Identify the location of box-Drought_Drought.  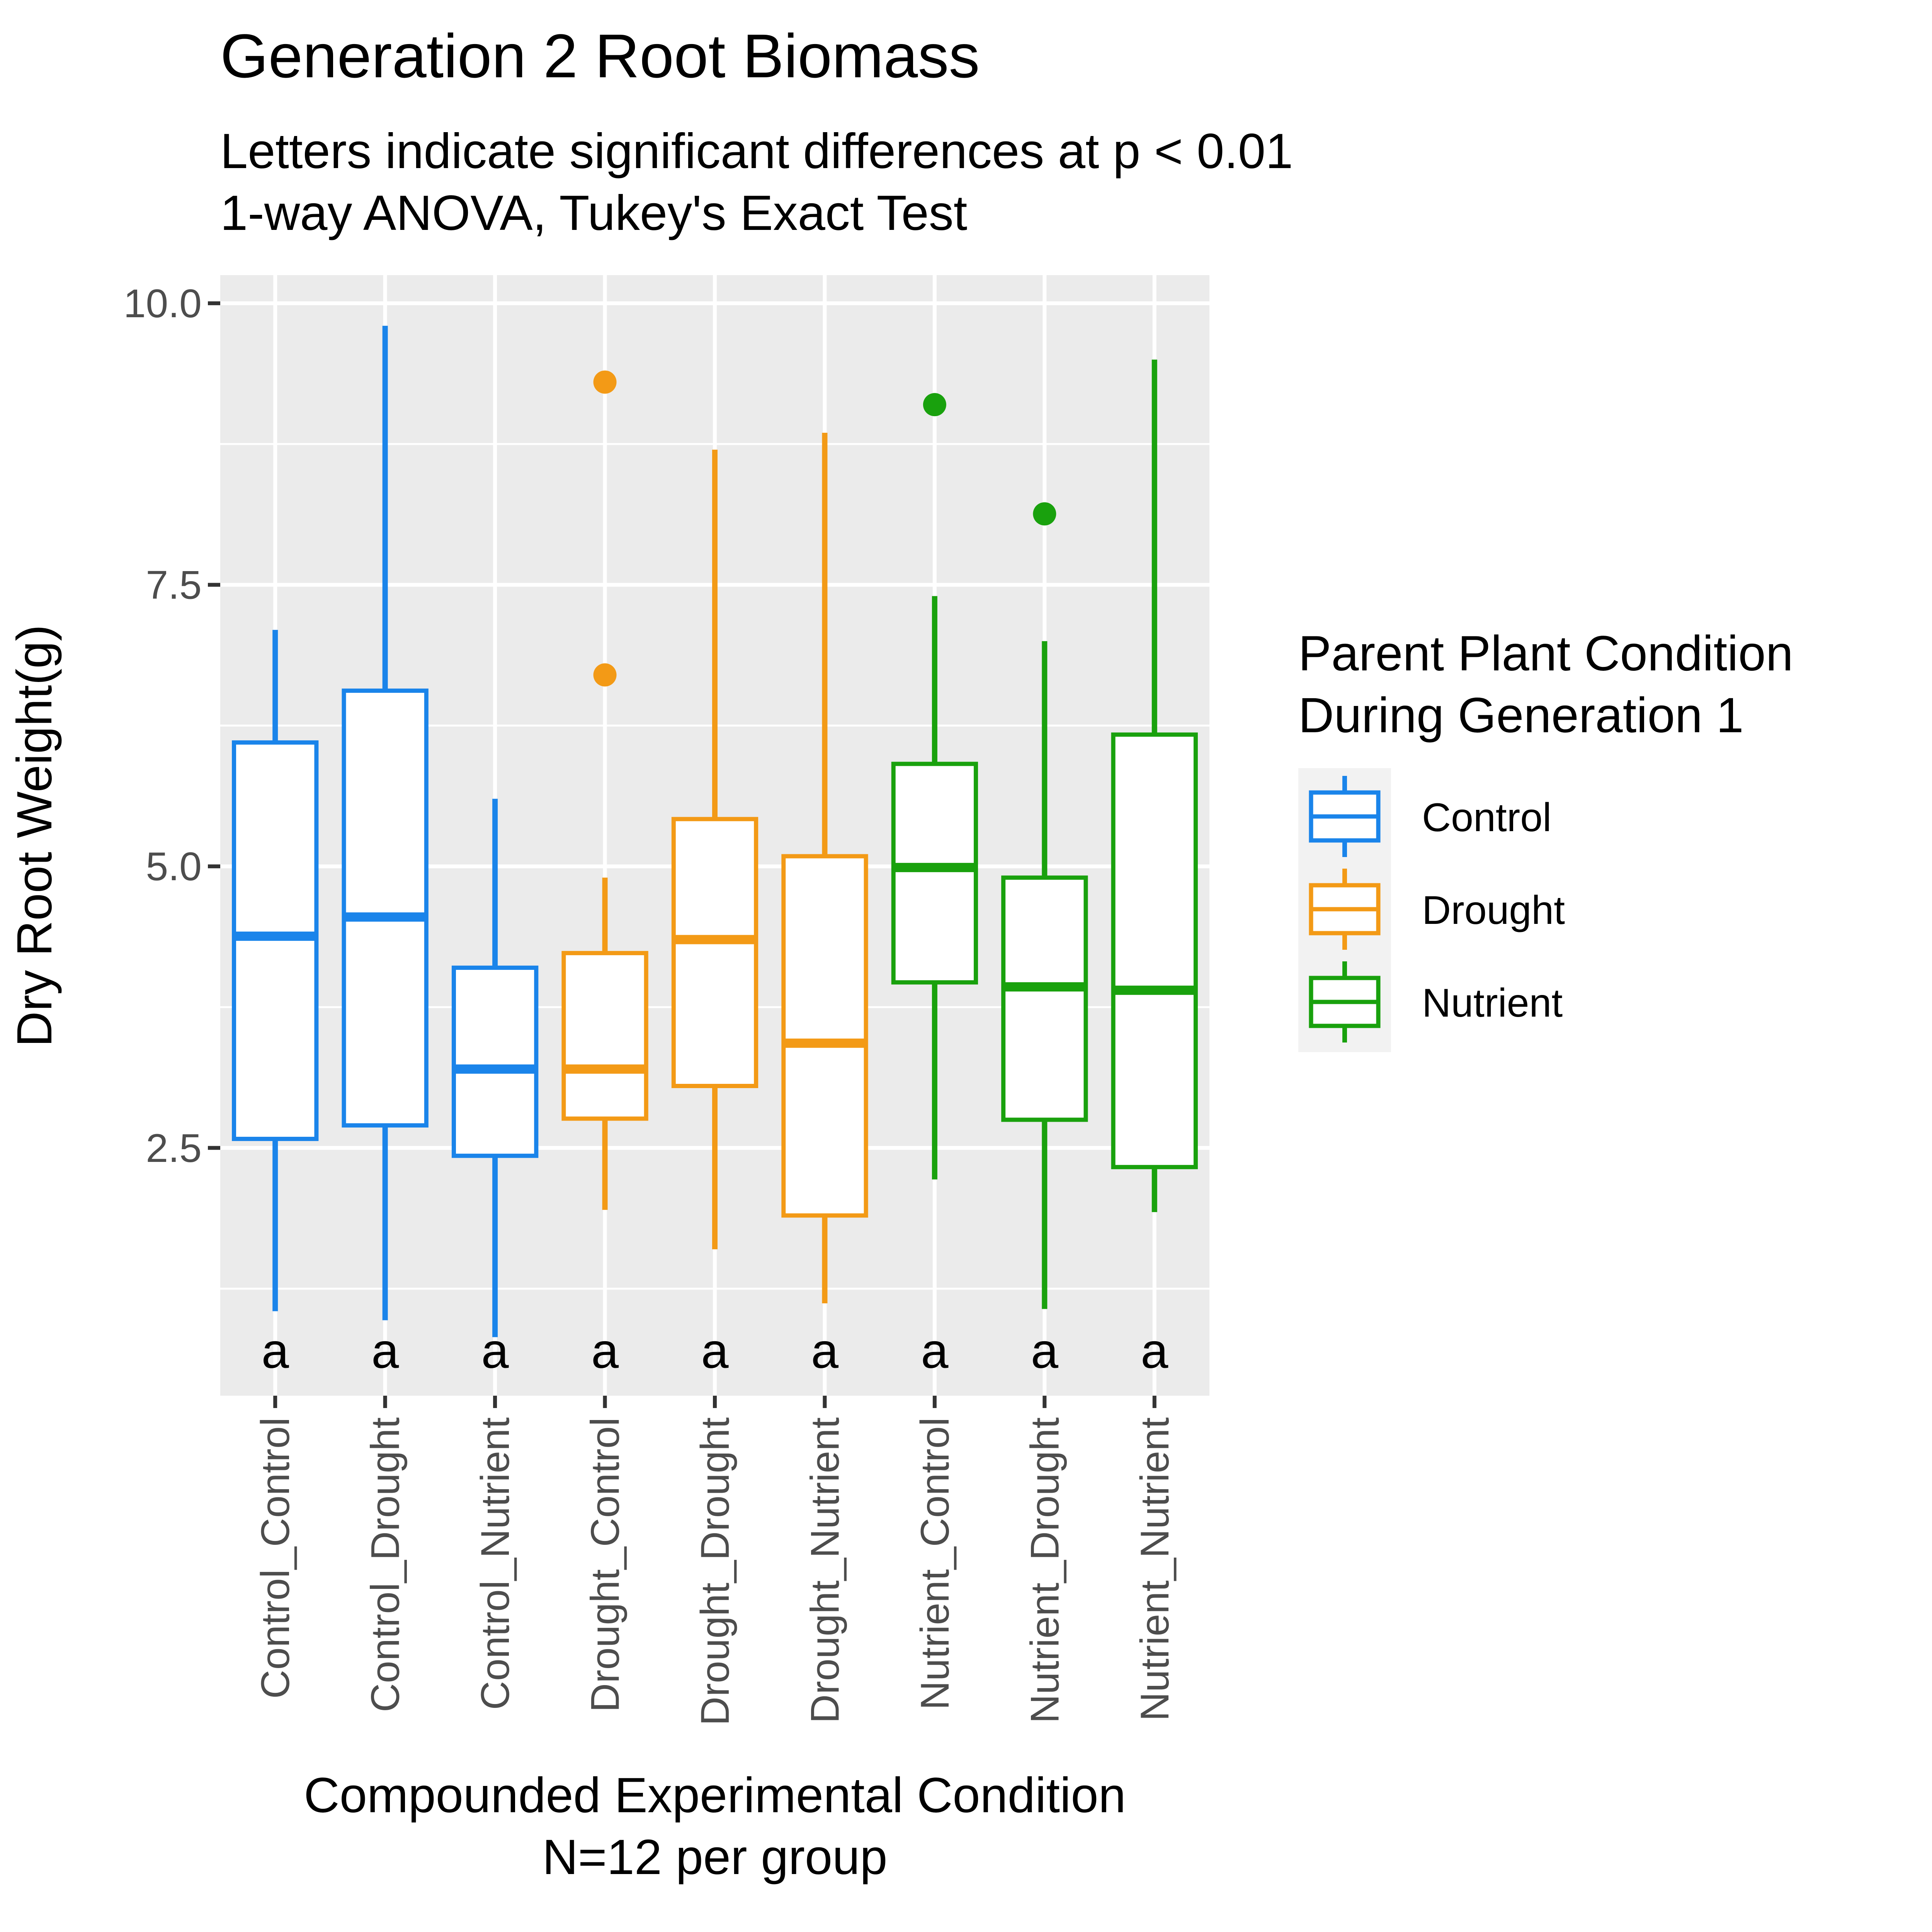
(715, 850).